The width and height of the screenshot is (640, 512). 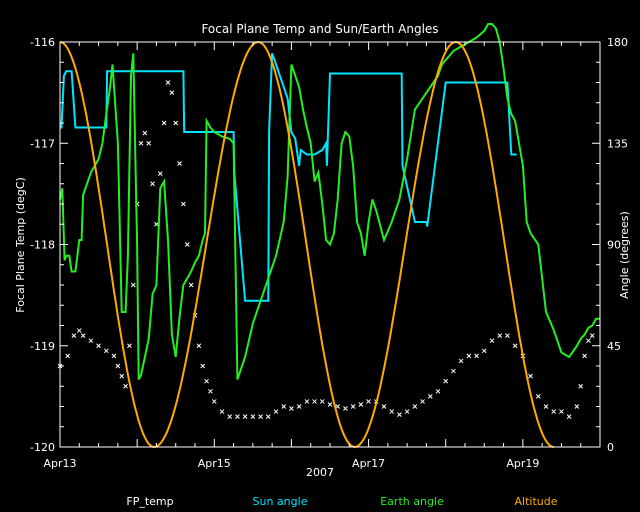 I want to click on y-right-tick-label: 0, so click(x=610, y=447).